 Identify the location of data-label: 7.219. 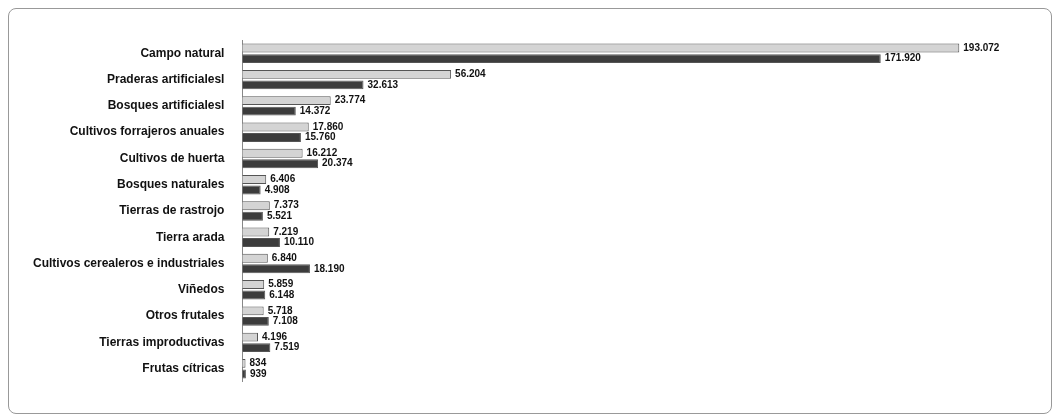
(286, 231).